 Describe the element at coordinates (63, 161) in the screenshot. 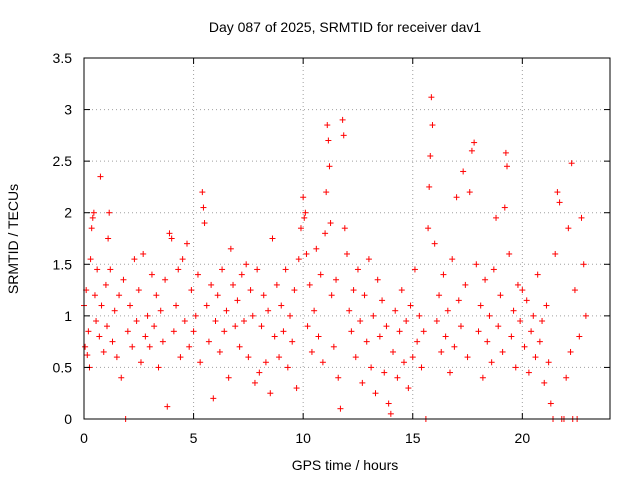

I see `y-tick-label: 2.5` at that location.